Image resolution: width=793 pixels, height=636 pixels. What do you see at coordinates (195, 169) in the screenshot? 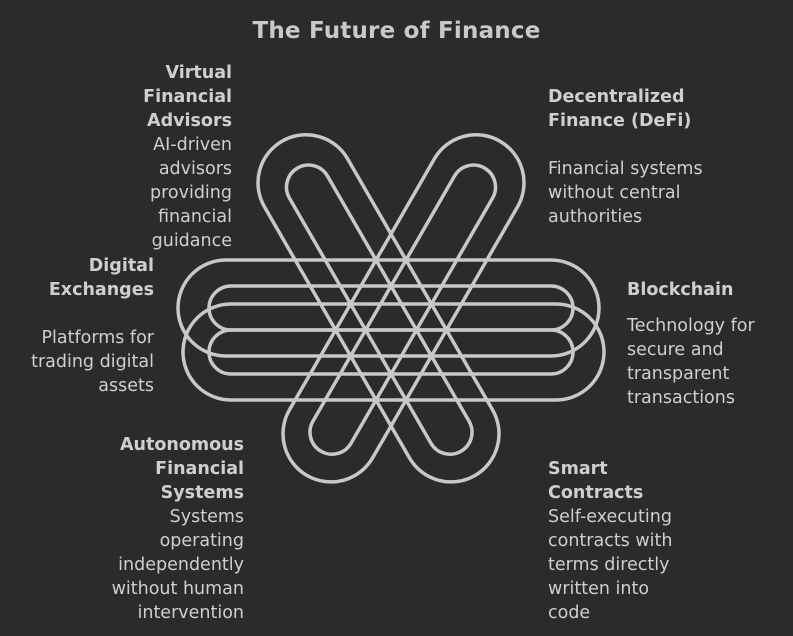
I see `node-description: advisors` at bounding box center [195, 169].